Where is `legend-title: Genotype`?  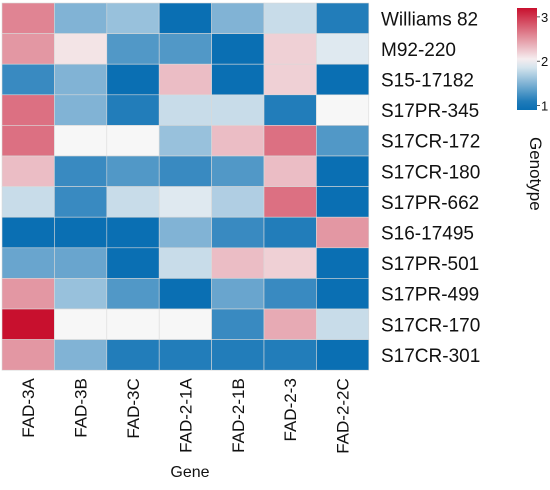 legend-title: Genotype is located at coordinates (535, 174).